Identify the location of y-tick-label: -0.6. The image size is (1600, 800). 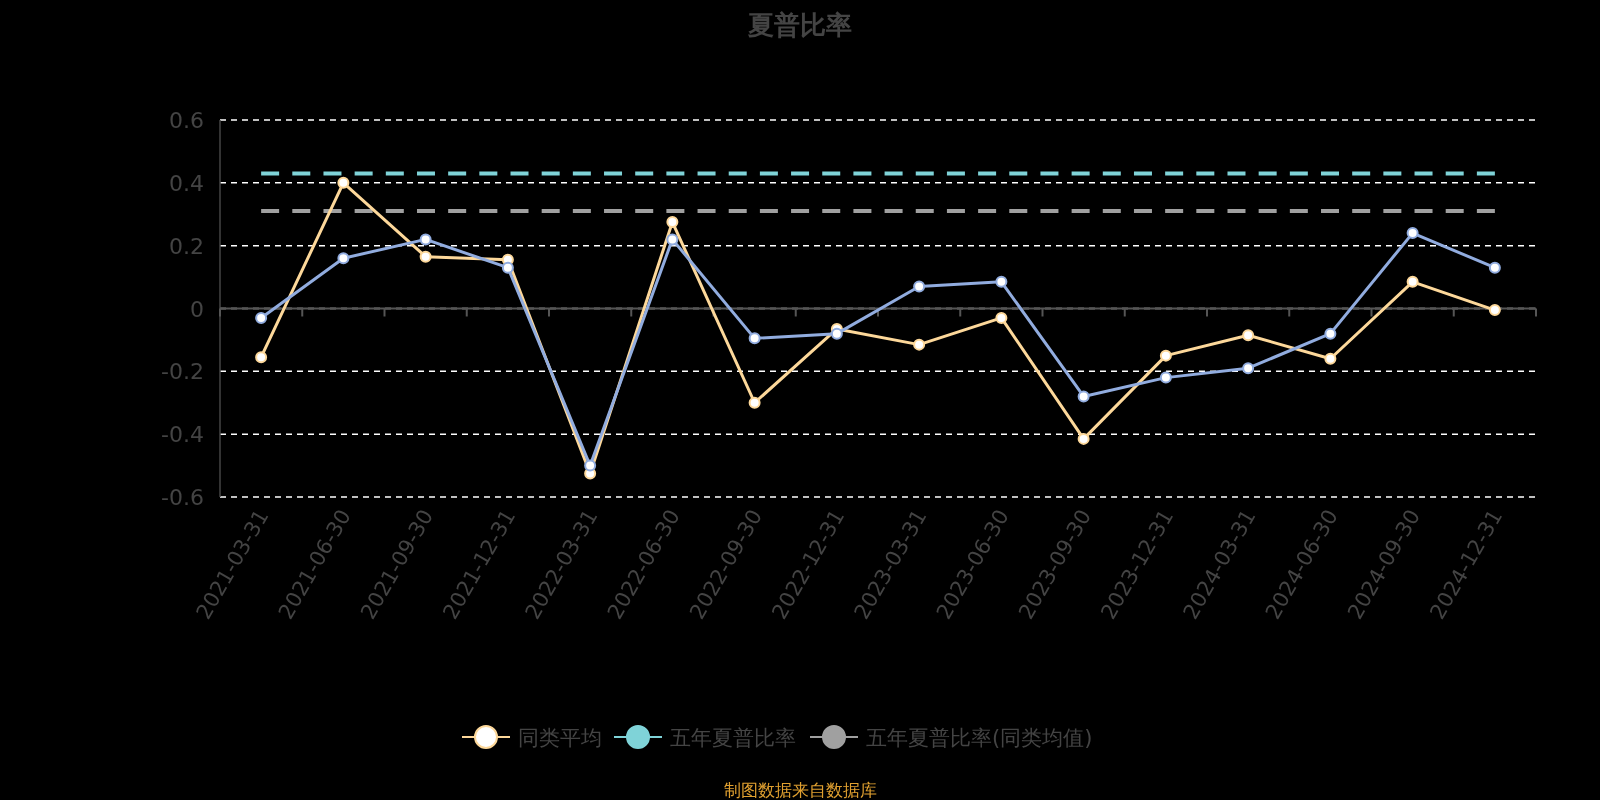
(182, 497).